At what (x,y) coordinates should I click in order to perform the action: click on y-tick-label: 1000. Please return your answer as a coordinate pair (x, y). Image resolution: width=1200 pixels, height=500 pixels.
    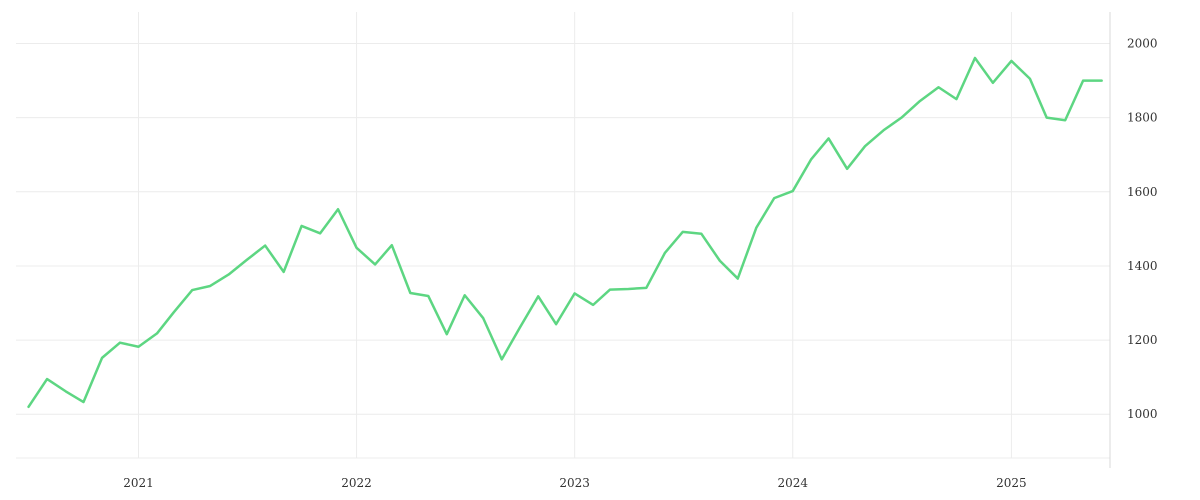
    Looking at the image, I should click on (1142, 414).